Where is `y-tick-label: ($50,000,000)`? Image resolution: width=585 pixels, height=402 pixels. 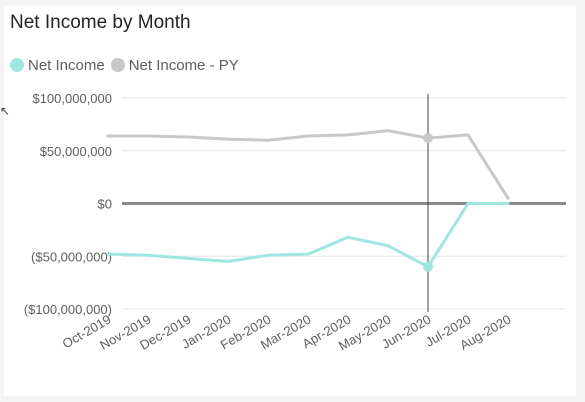 y-tick-label: ($50,000,000) is located at coordinates (71, 256).